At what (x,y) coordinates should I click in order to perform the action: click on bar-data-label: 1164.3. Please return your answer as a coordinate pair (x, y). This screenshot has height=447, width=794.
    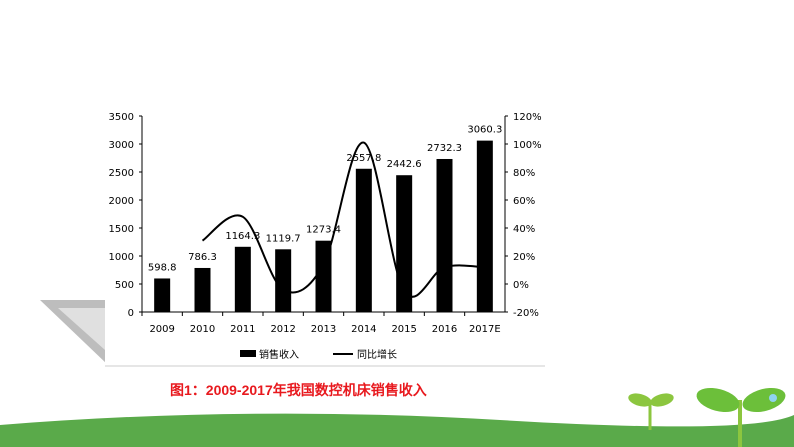
    Looking at the image, I should click on (242, 236).